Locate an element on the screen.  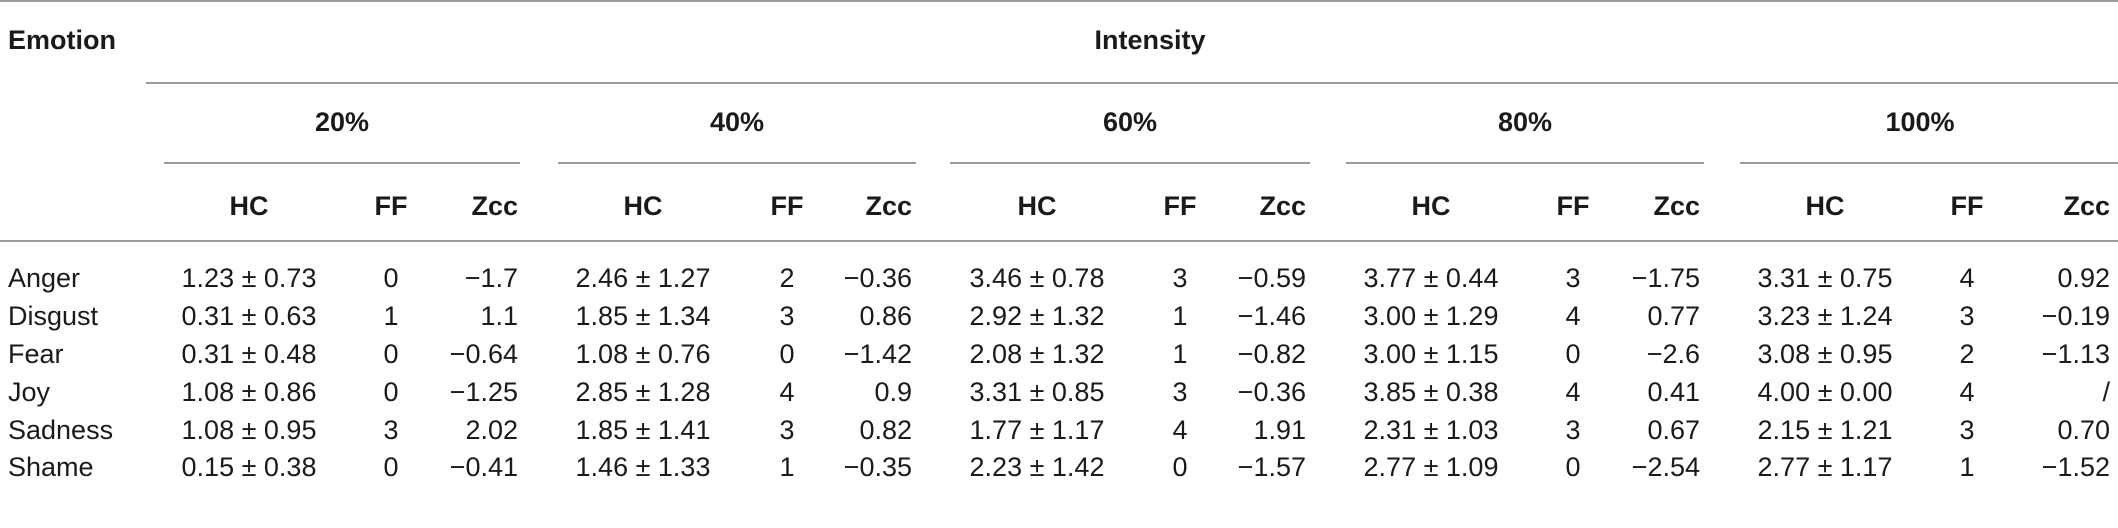
cell-zcc-60: −0.82 is located at coordinates (1271, 354).